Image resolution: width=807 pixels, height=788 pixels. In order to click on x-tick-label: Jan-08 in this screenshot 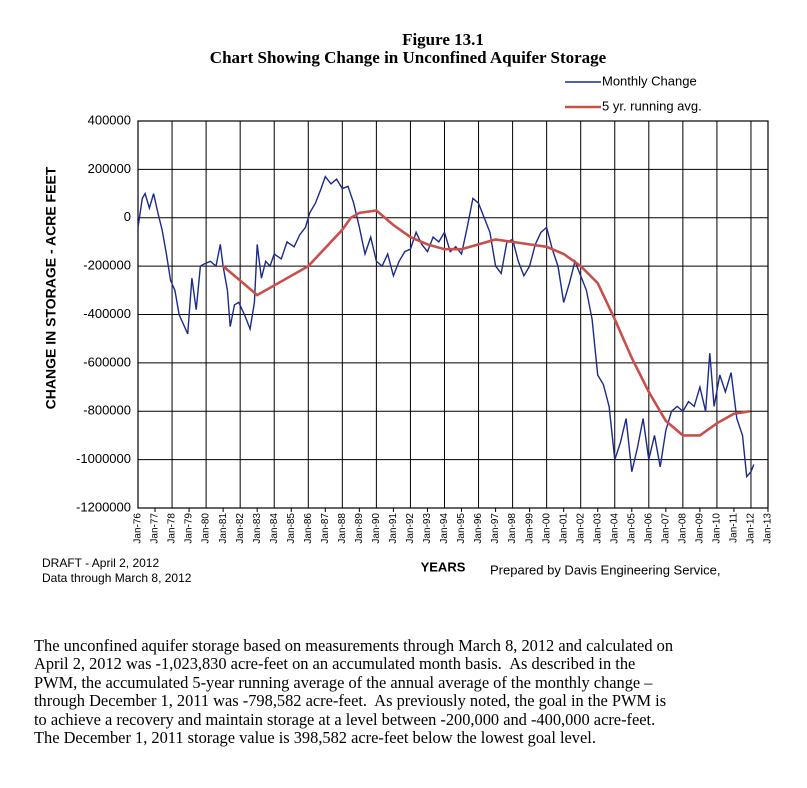, I will do `click(683, 528)`.